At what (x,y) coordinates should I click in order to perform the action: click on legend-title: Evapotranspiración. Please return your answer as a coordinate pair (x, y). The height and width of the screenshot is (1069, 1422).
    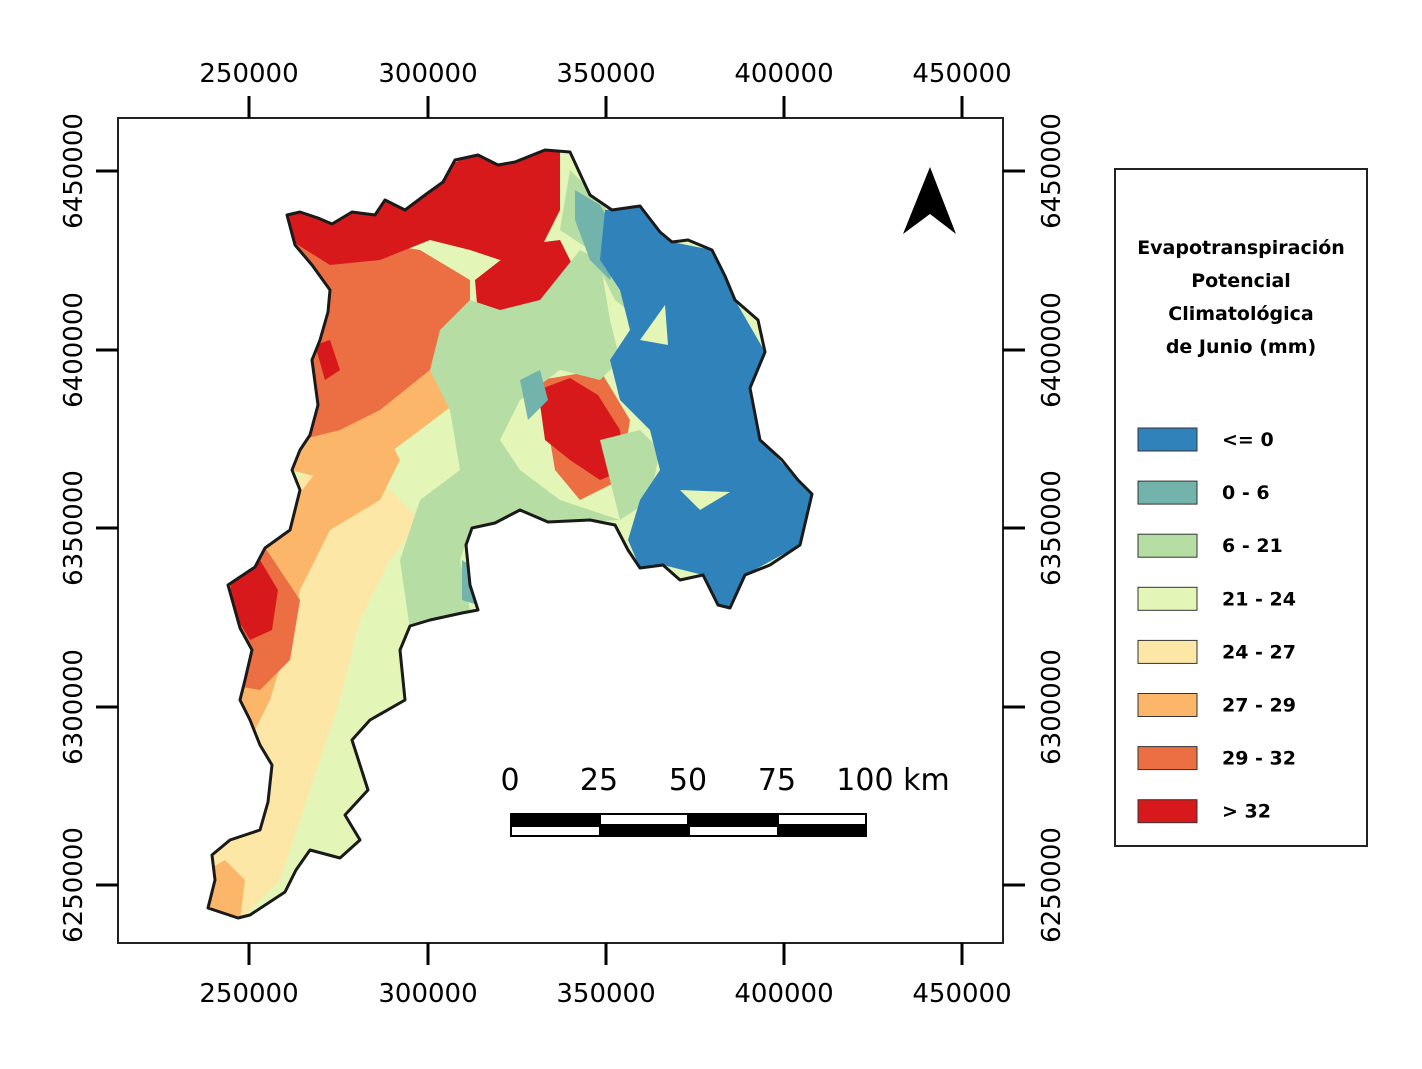
    Looking at the image, I should click on (1241, 248).